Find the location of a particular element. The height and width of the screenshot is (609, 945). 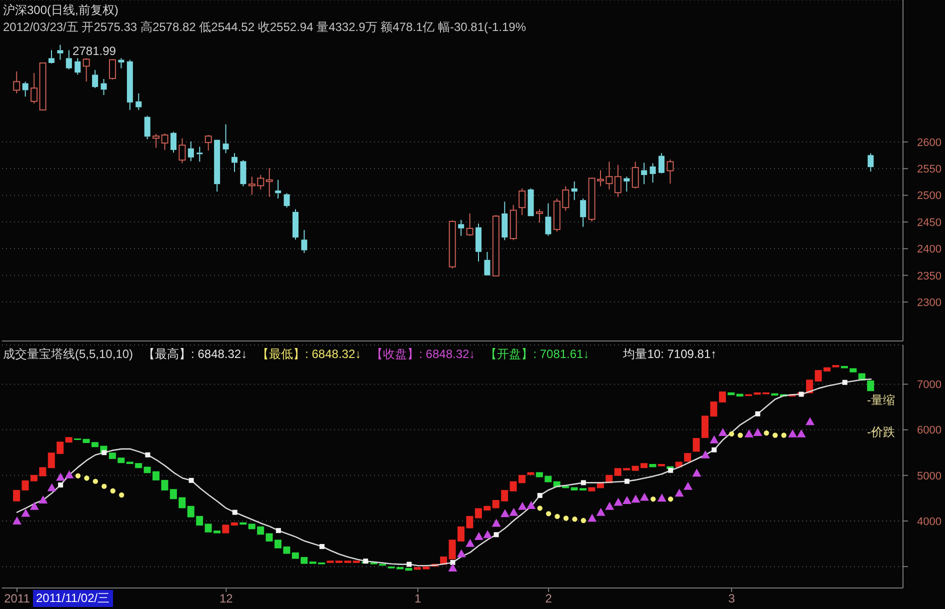

text: 2012/03/23/五 开2575.33 高2578.82 低2544.52 收2552.94 量4332.9万 额478.1亿 幅-30.81(-1.19% is located at coordinates (264, 27).